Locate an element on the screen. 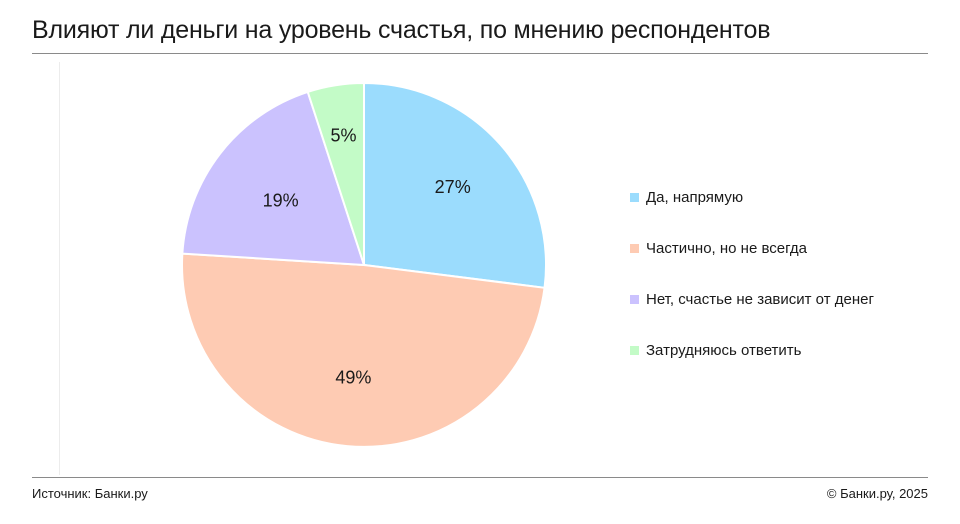 The width and height of the screenshot is (960, 524). legend-item-hard-to-say: Затрудняюсь ответить is located at coordinates (752, 350).